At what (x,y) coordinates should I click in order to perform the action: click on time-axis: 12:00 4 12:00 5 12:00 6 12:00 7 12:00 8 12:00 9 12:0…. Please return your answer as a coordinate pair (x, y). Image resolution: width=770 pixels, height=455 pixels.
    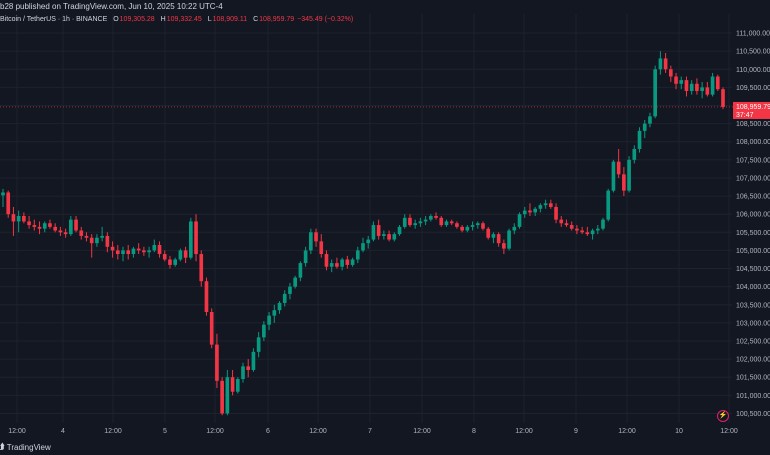
    Looking at the image, I should click on (373, 431).